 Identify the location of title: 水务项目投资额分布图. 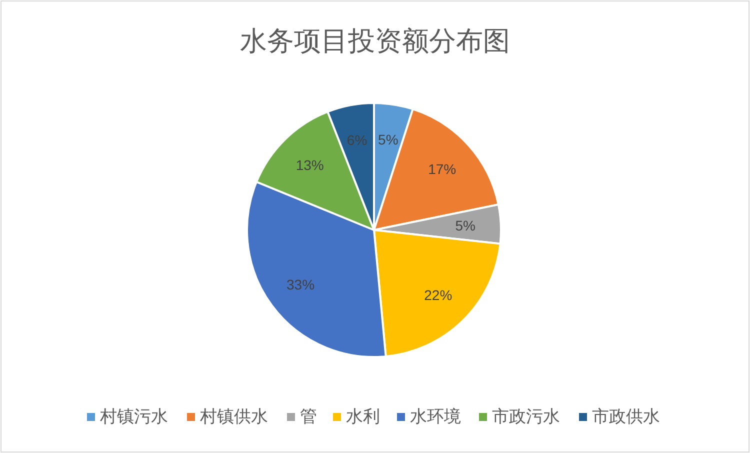
(375, 41).